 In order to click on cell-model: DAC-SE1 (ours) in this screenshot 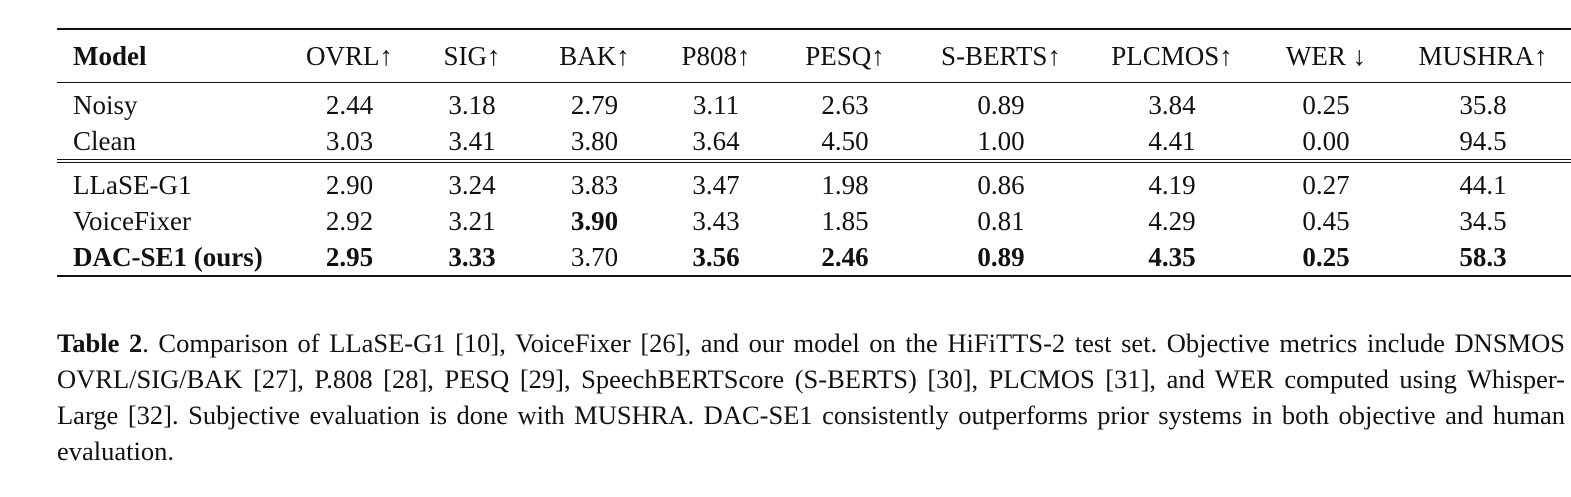, I will do `click(168, 257)`.